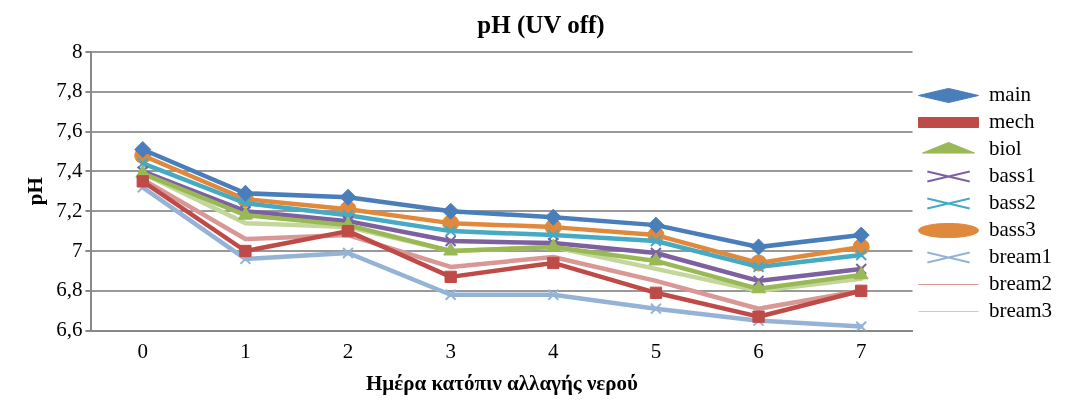  What do you see at coordinates (1021, 283) in the screenshot?
I see `legend-label: bream2` at bounding box center [1021, 283].